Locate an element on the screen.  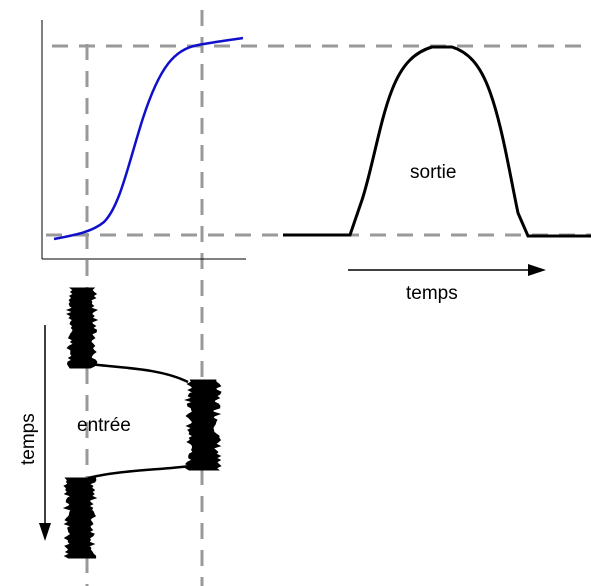
time-arrow-vertical-head is located at coordinates (45, 532).